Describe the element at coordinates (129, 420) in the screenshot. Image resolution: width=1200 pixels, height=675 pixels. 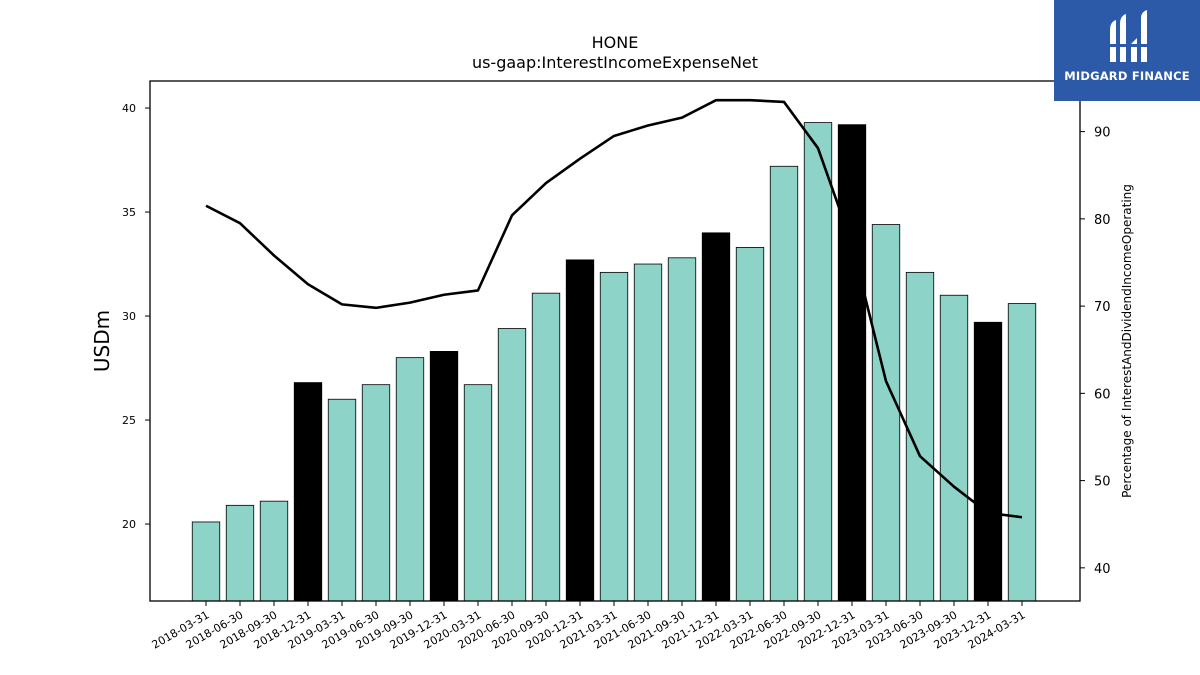
I see `y-tick-label: 25` at that location.